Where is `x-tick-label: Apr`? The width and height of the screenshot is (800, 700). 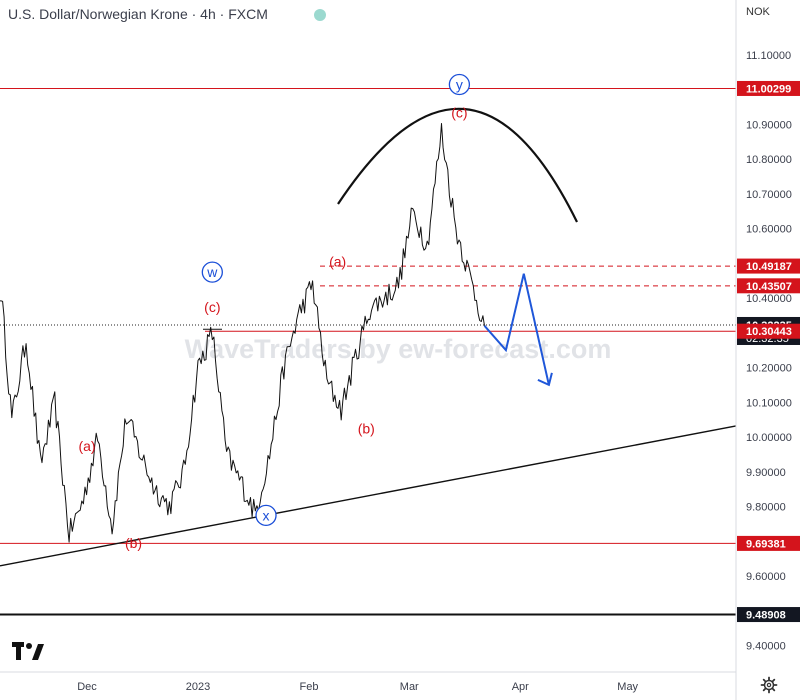
x-tick-label: Apr is located at coordinates (520, 687).